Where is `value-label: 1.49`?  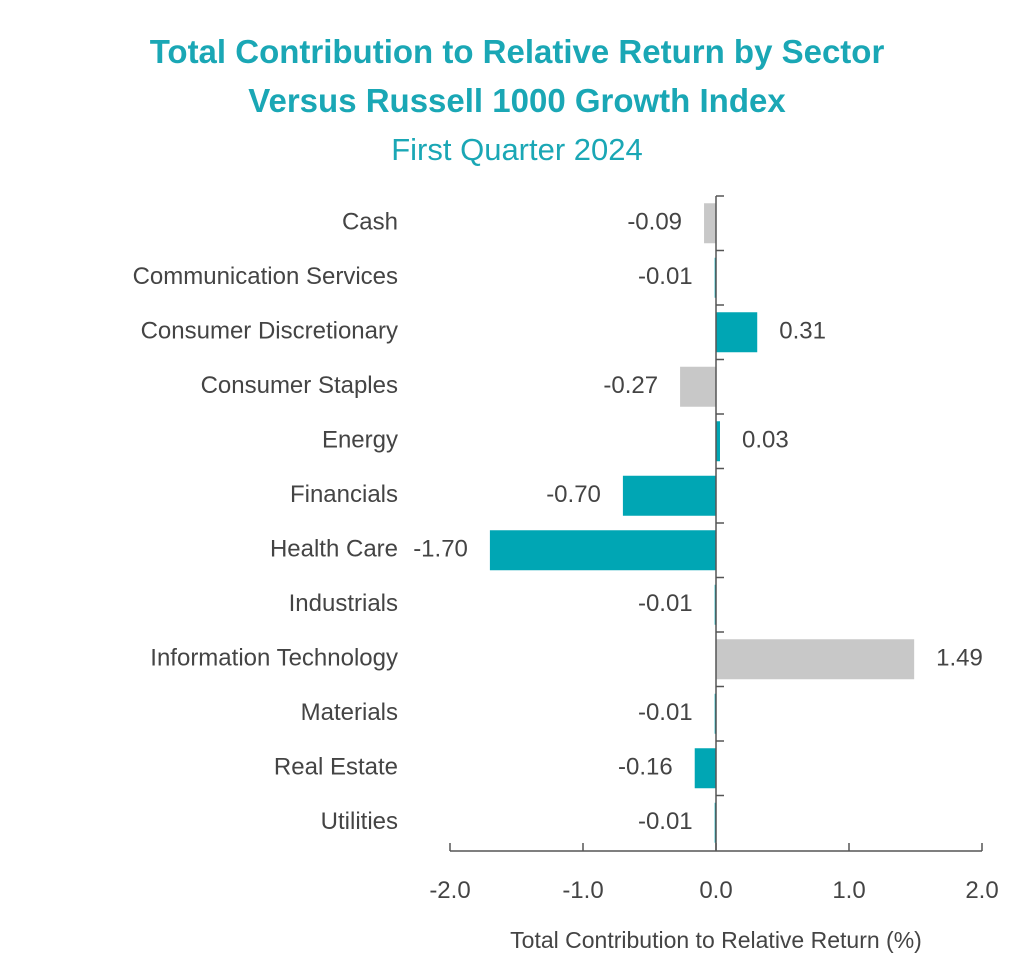
value-label: 1.49 is located at coordinates (959, 658).